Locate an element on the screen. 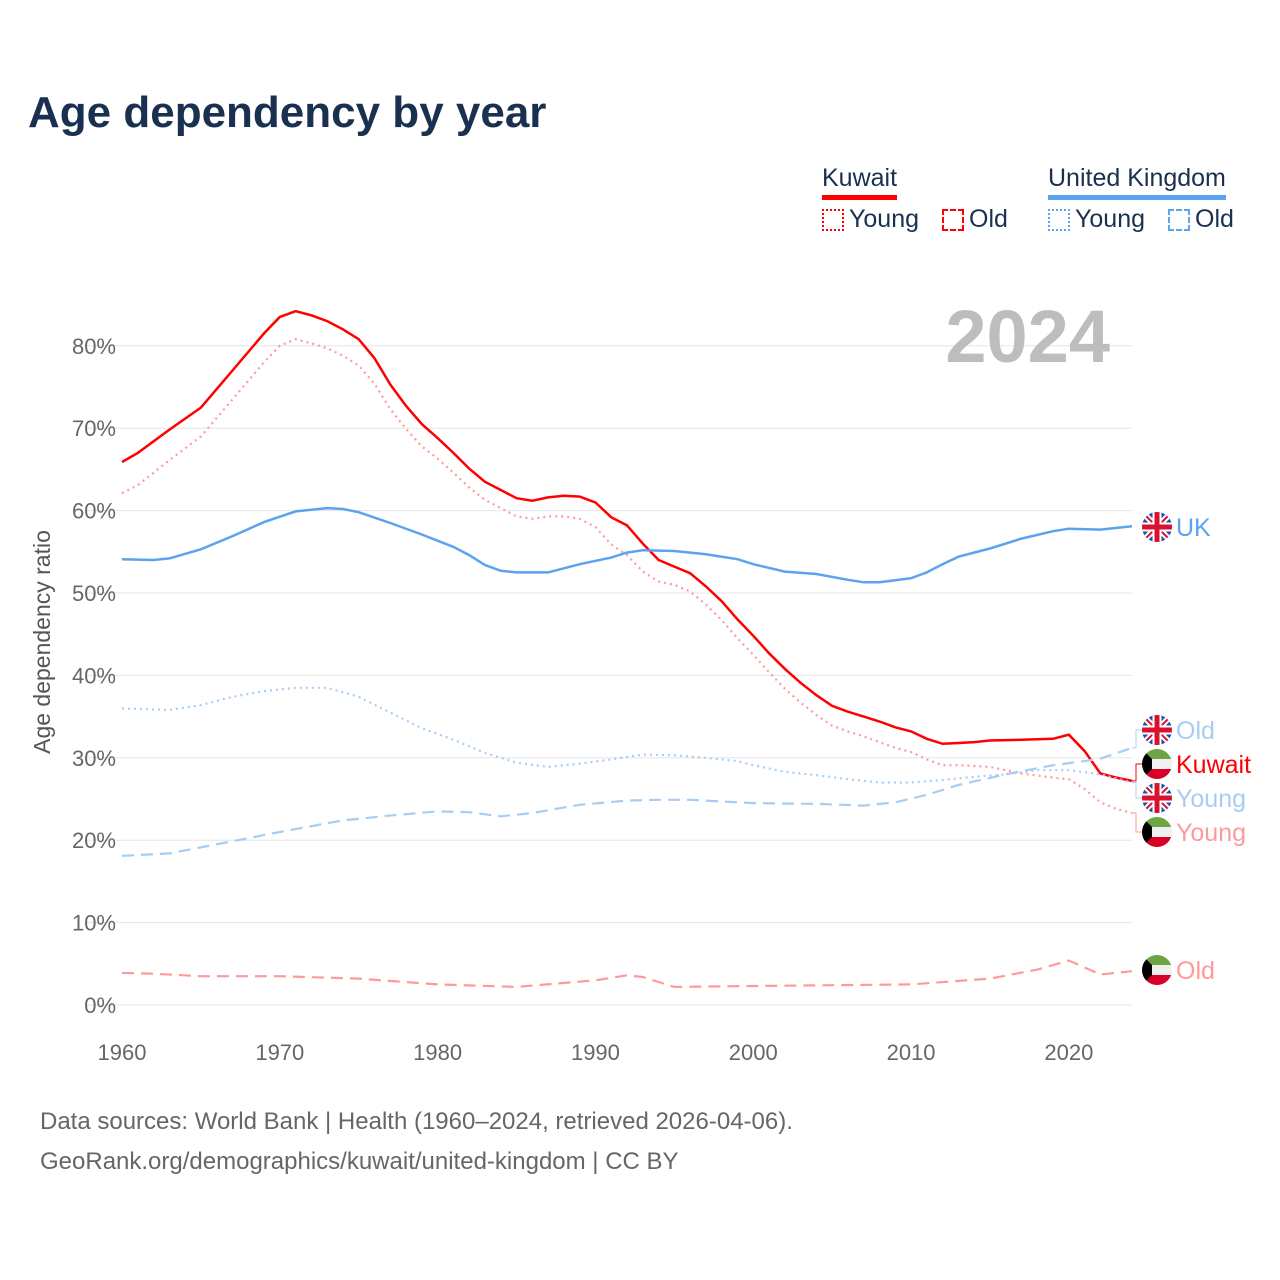 Image resolution: width=1280 pixels, height=1280 pixels. series-line-united-kingdom is located at coordinates (627, 545).